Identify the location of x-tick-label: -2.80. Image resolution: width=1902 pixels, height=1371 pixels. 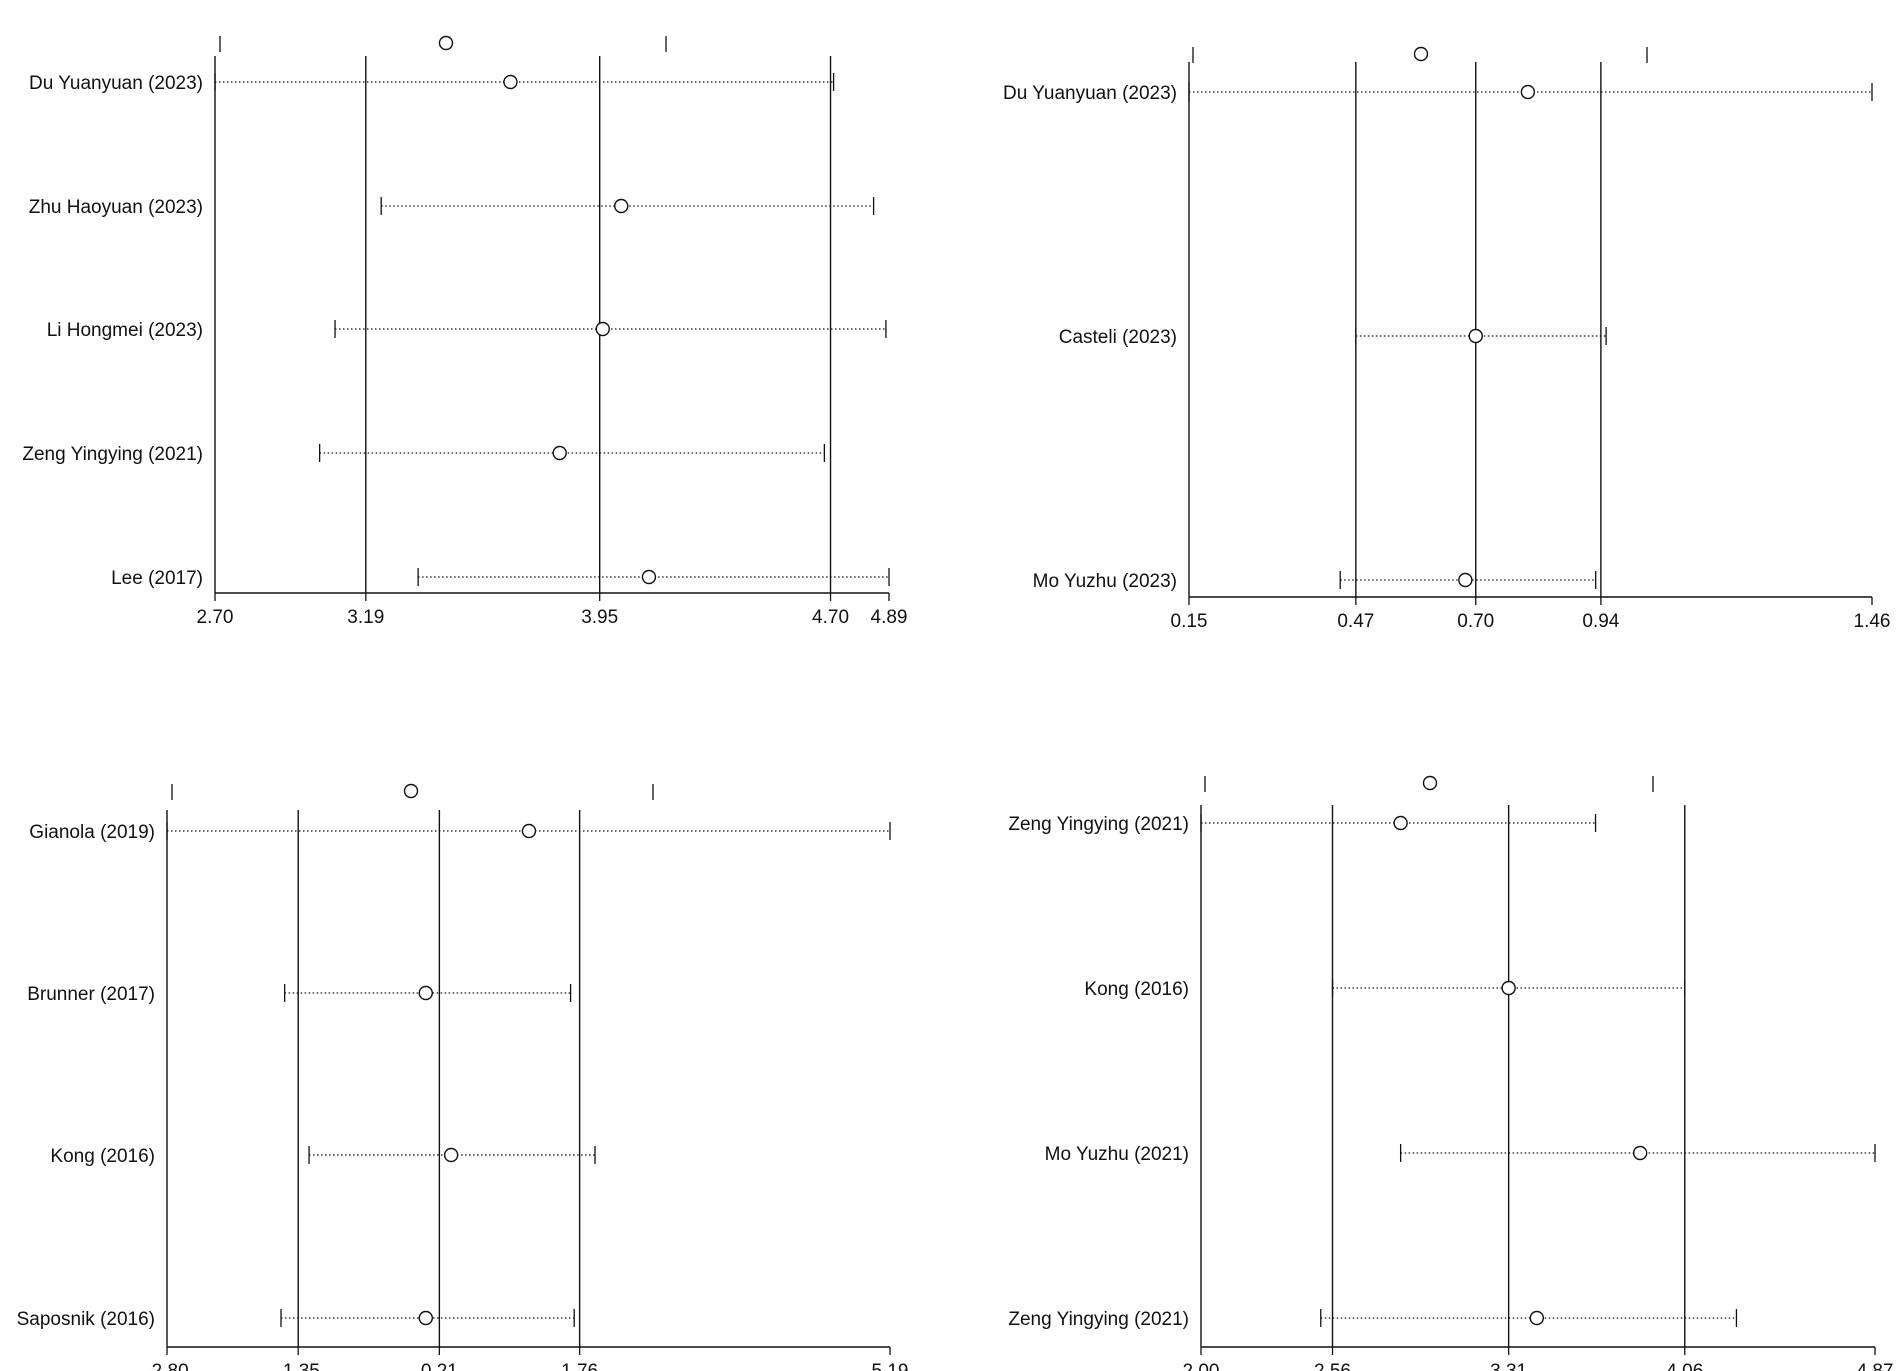
(166, 1366).